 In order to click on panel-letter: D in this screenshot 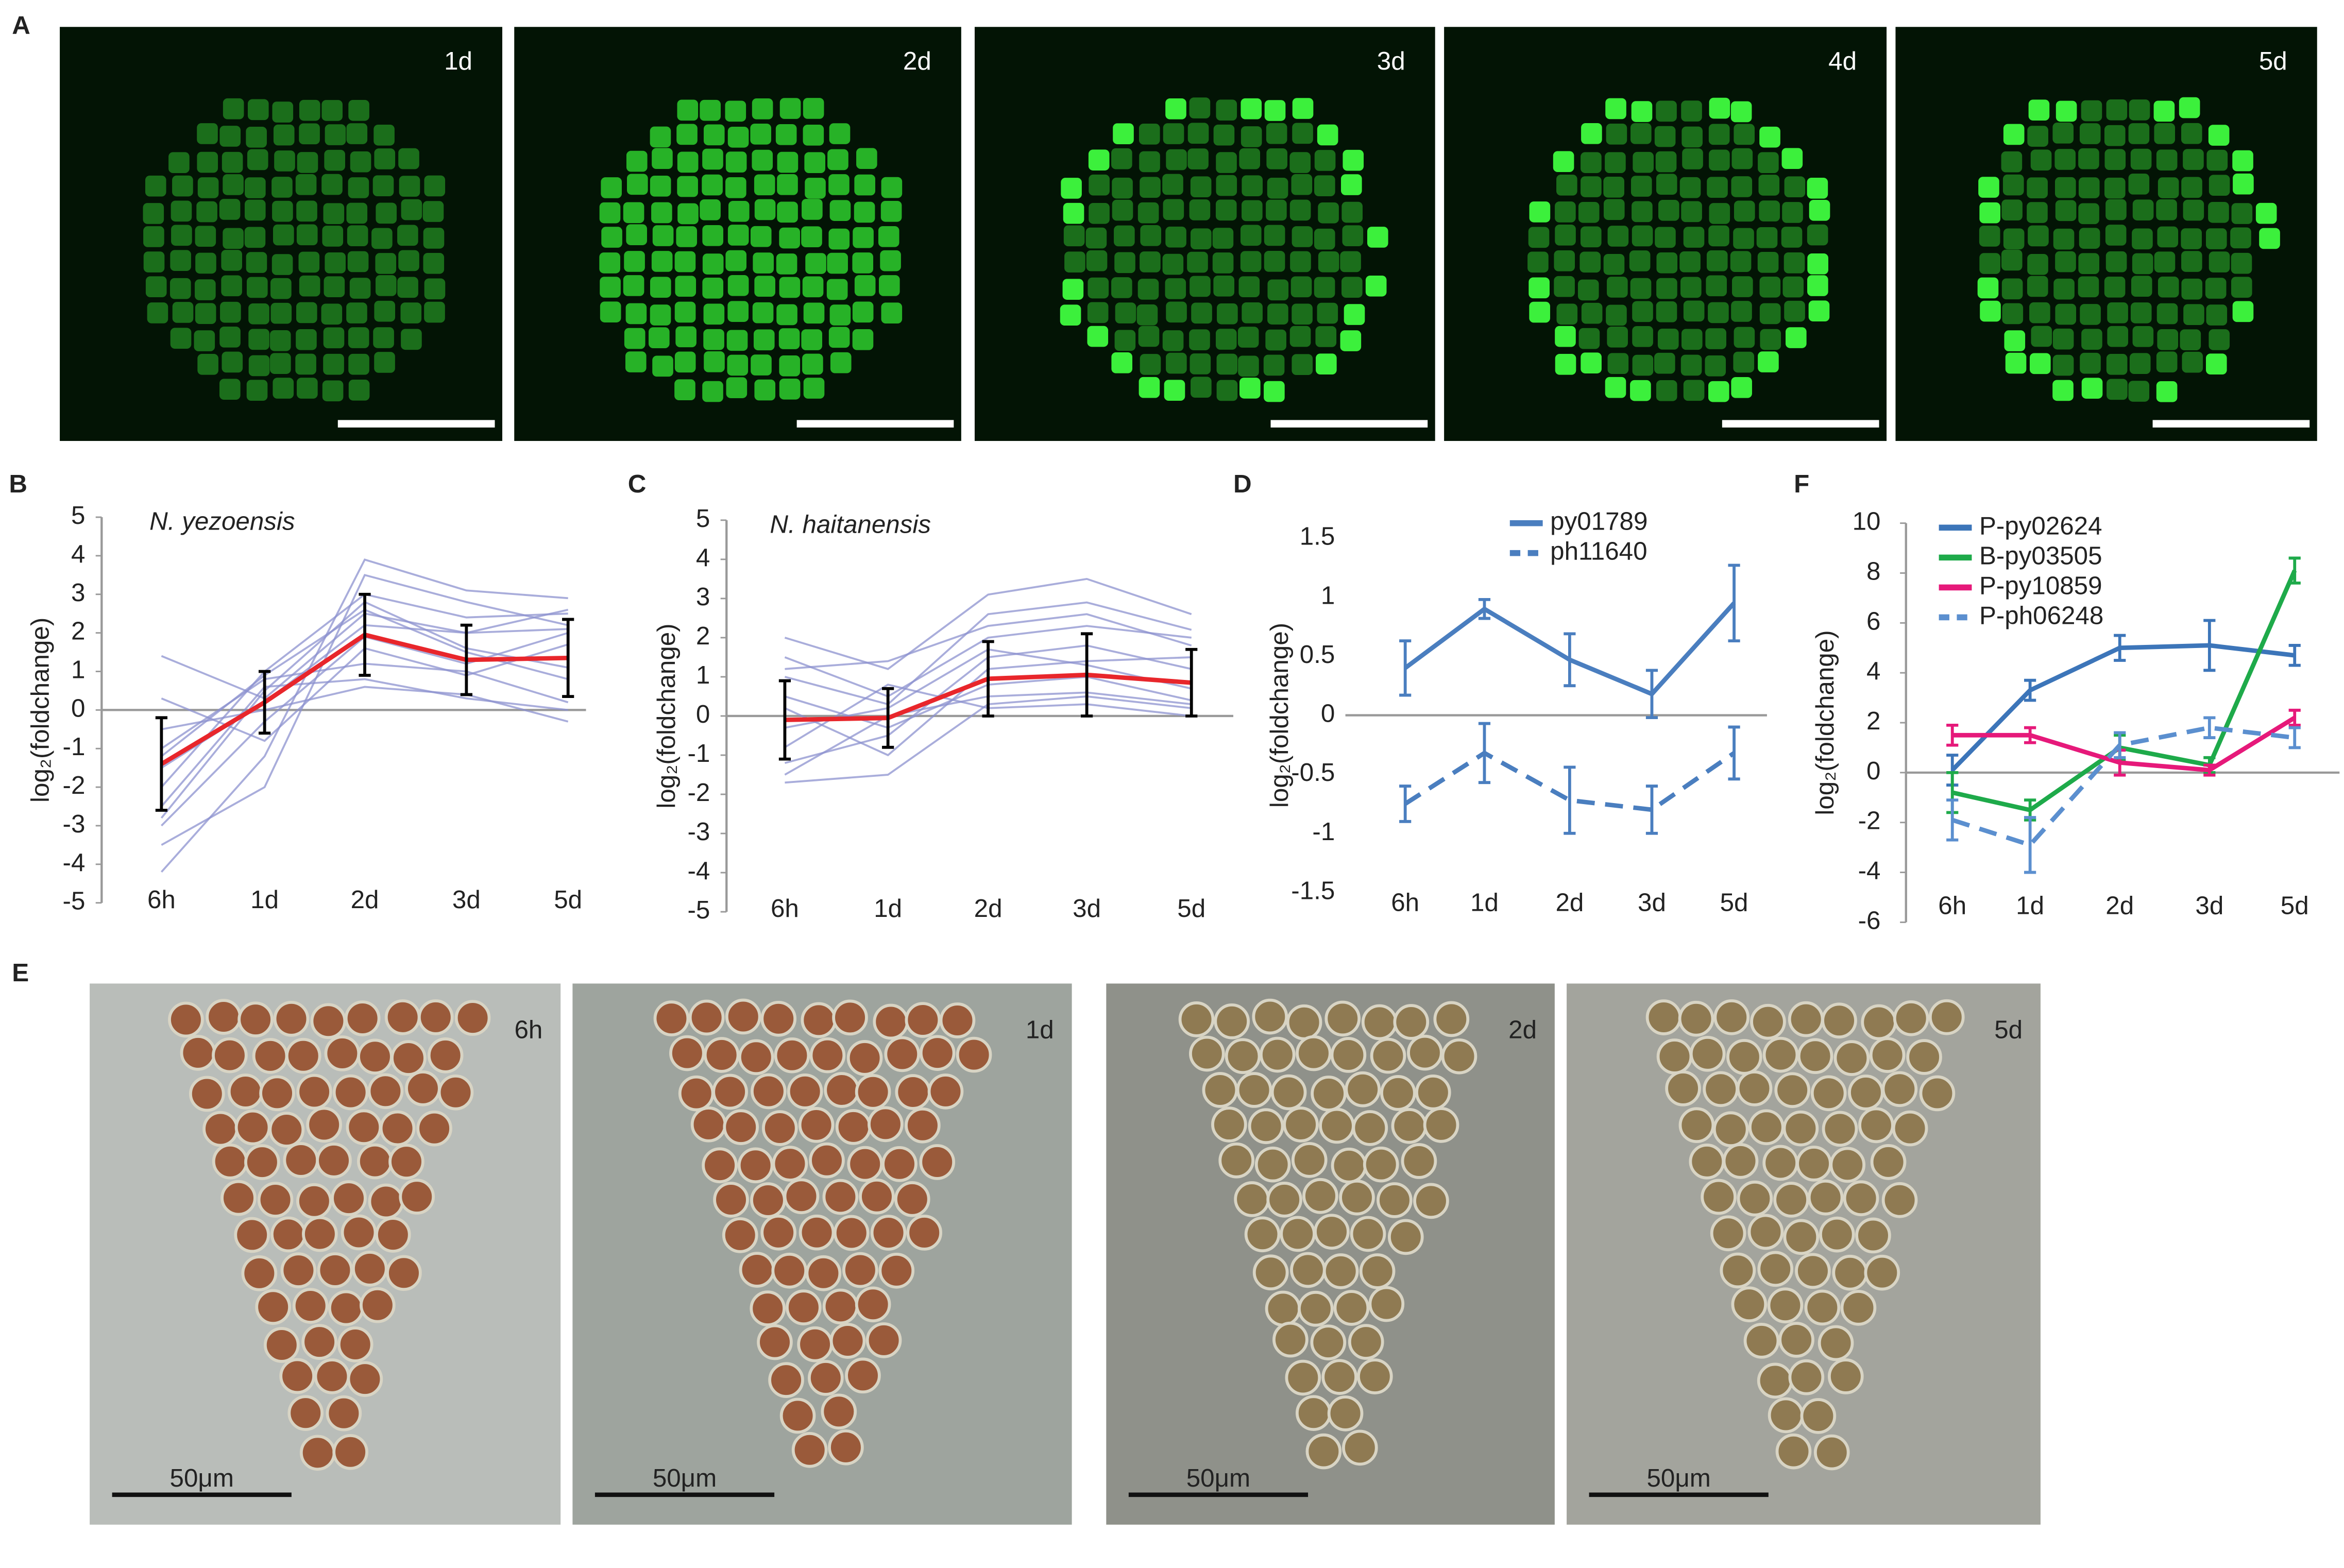, I will do `click(1242, 484)`.